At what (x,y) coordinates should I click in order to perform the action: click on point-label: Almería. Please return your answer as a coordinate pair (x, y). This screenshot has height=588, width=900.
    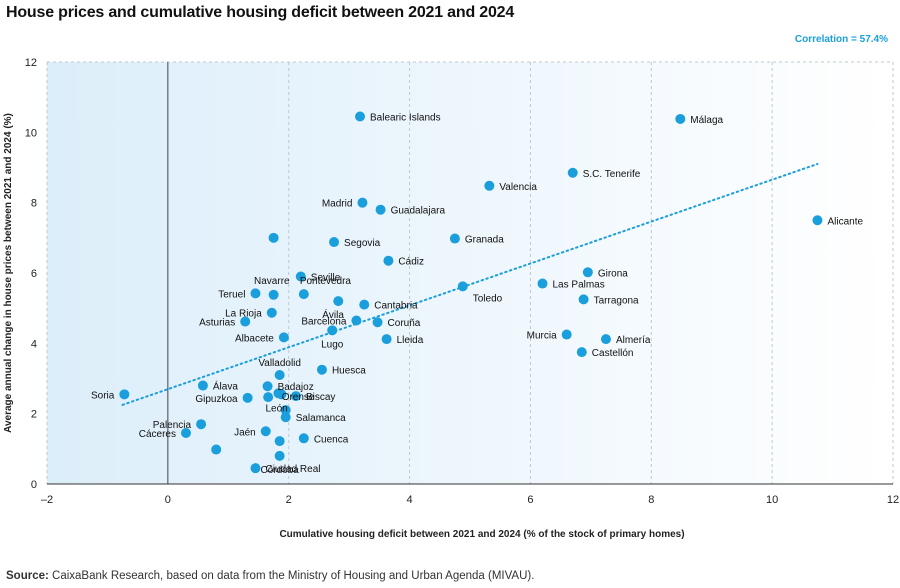
    Looking at the image, I should click on (633, 340).